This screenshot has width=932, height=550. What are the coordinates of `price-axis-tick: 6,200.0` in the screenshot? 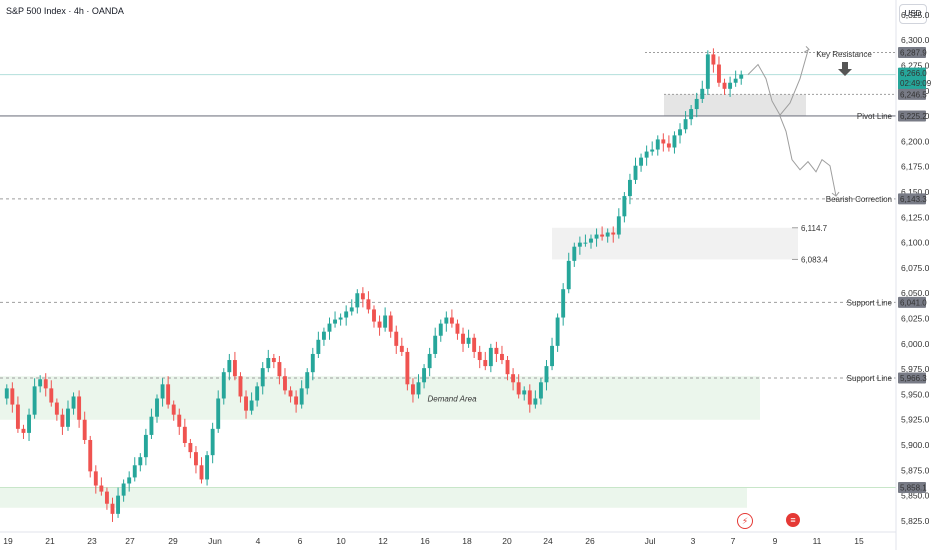 It's located at (915, 141).